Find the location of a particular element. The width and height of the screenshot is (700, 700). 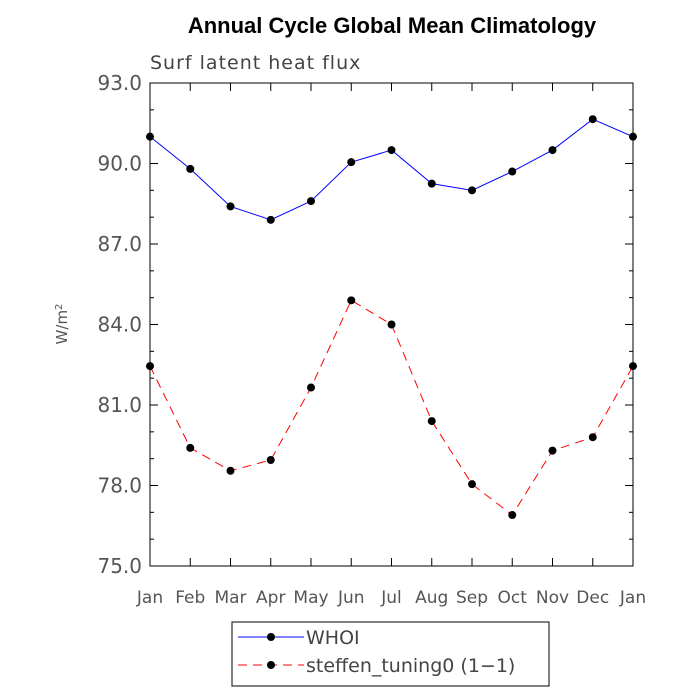

y-tick-label: 93.0 is located at coordinates (119, 83).